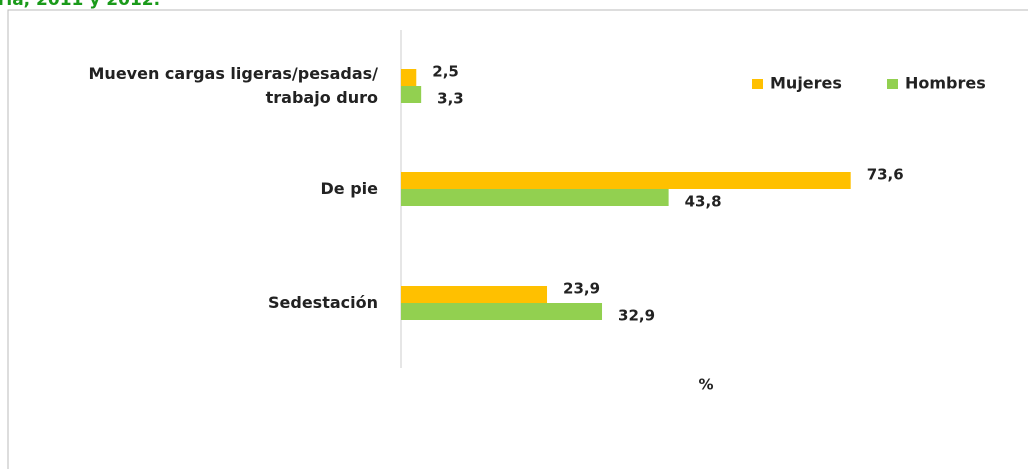 The width and height of the screenshot is (1028, 469). I want to click on value-label: 2,5, so click(445, 72).